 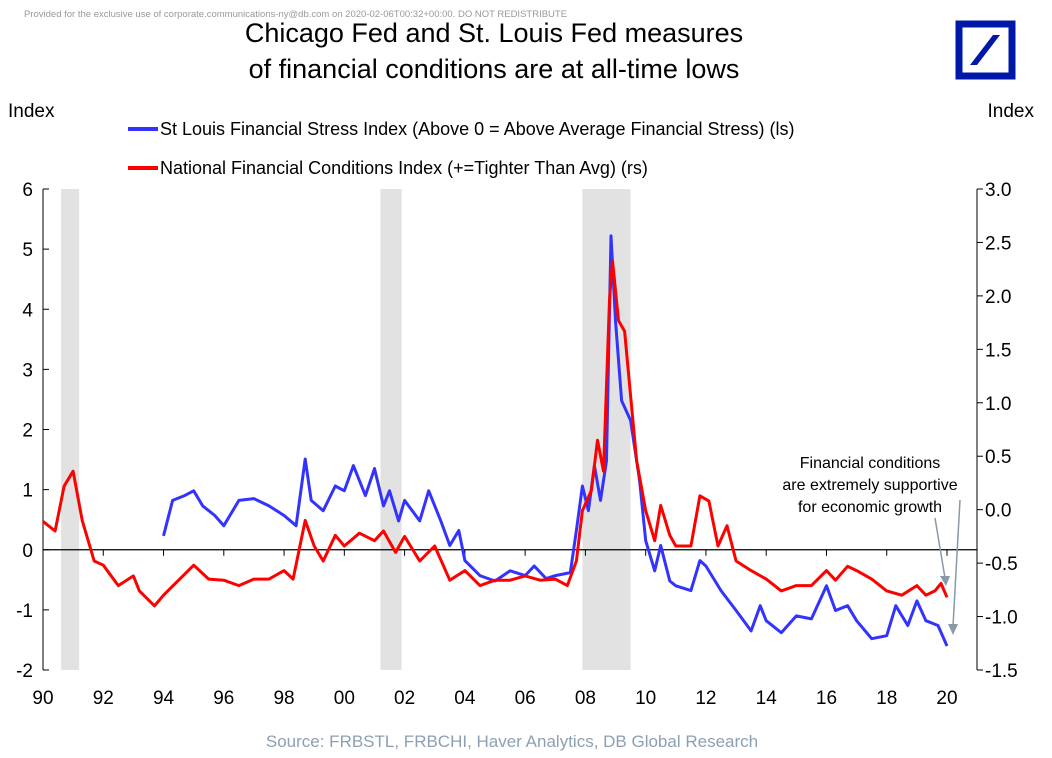 What do you see at coordinates (998, 350) in the screenshot?
I see `right-tick-label: 1.5` at bounding box center [998, 350].